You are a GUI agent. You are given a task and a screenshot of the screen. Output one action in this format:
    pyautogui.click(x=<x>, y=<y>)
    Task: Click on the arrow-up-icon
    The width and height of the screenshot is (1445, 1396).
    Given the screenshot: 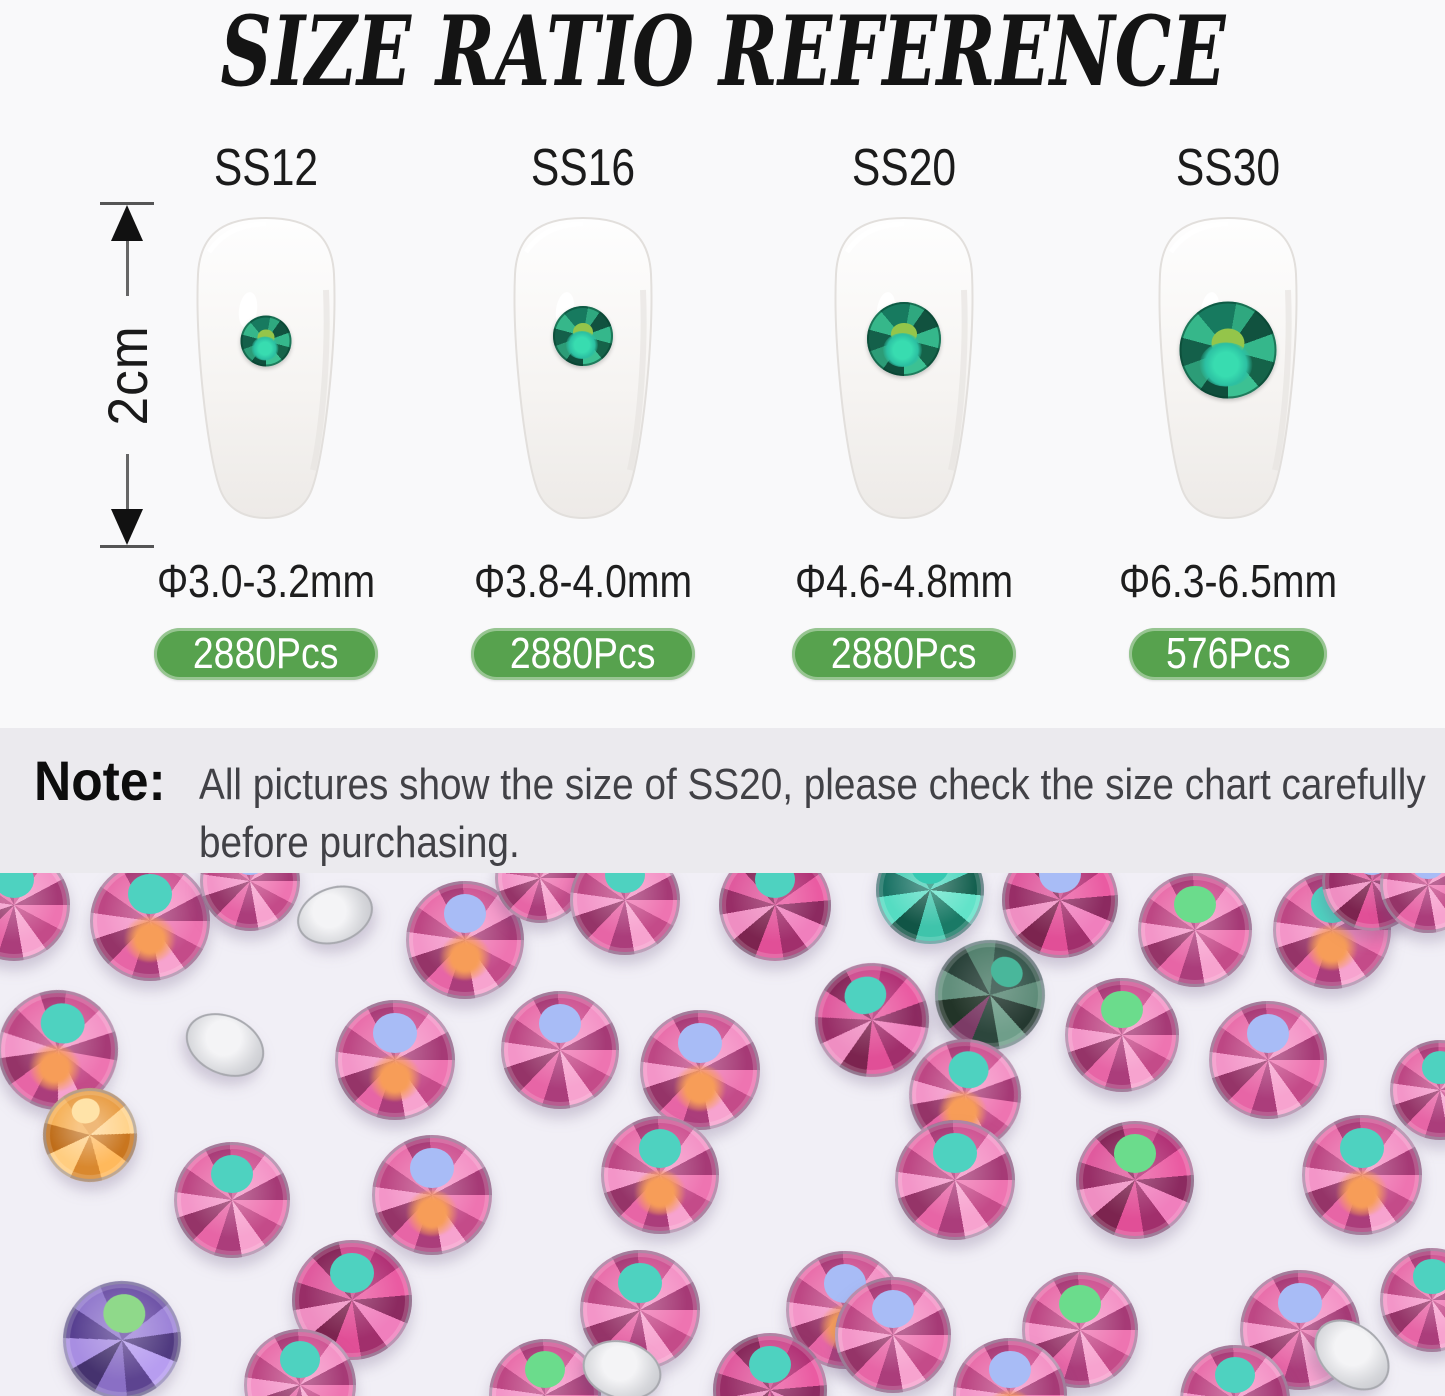 What is the action you would take?
    pyautogui.click(x=127, y=223)
    